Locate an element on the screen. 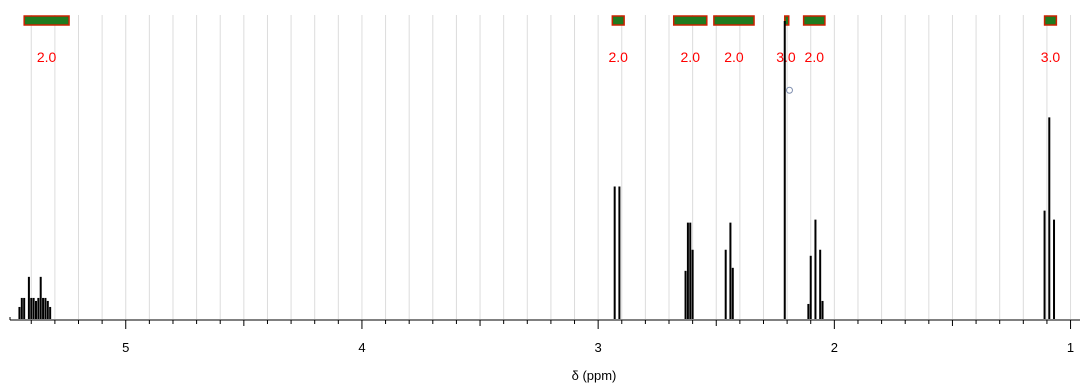 The height and width of the screenshot is (385, 1089). peak-marker is located at coordinates (789, 90).